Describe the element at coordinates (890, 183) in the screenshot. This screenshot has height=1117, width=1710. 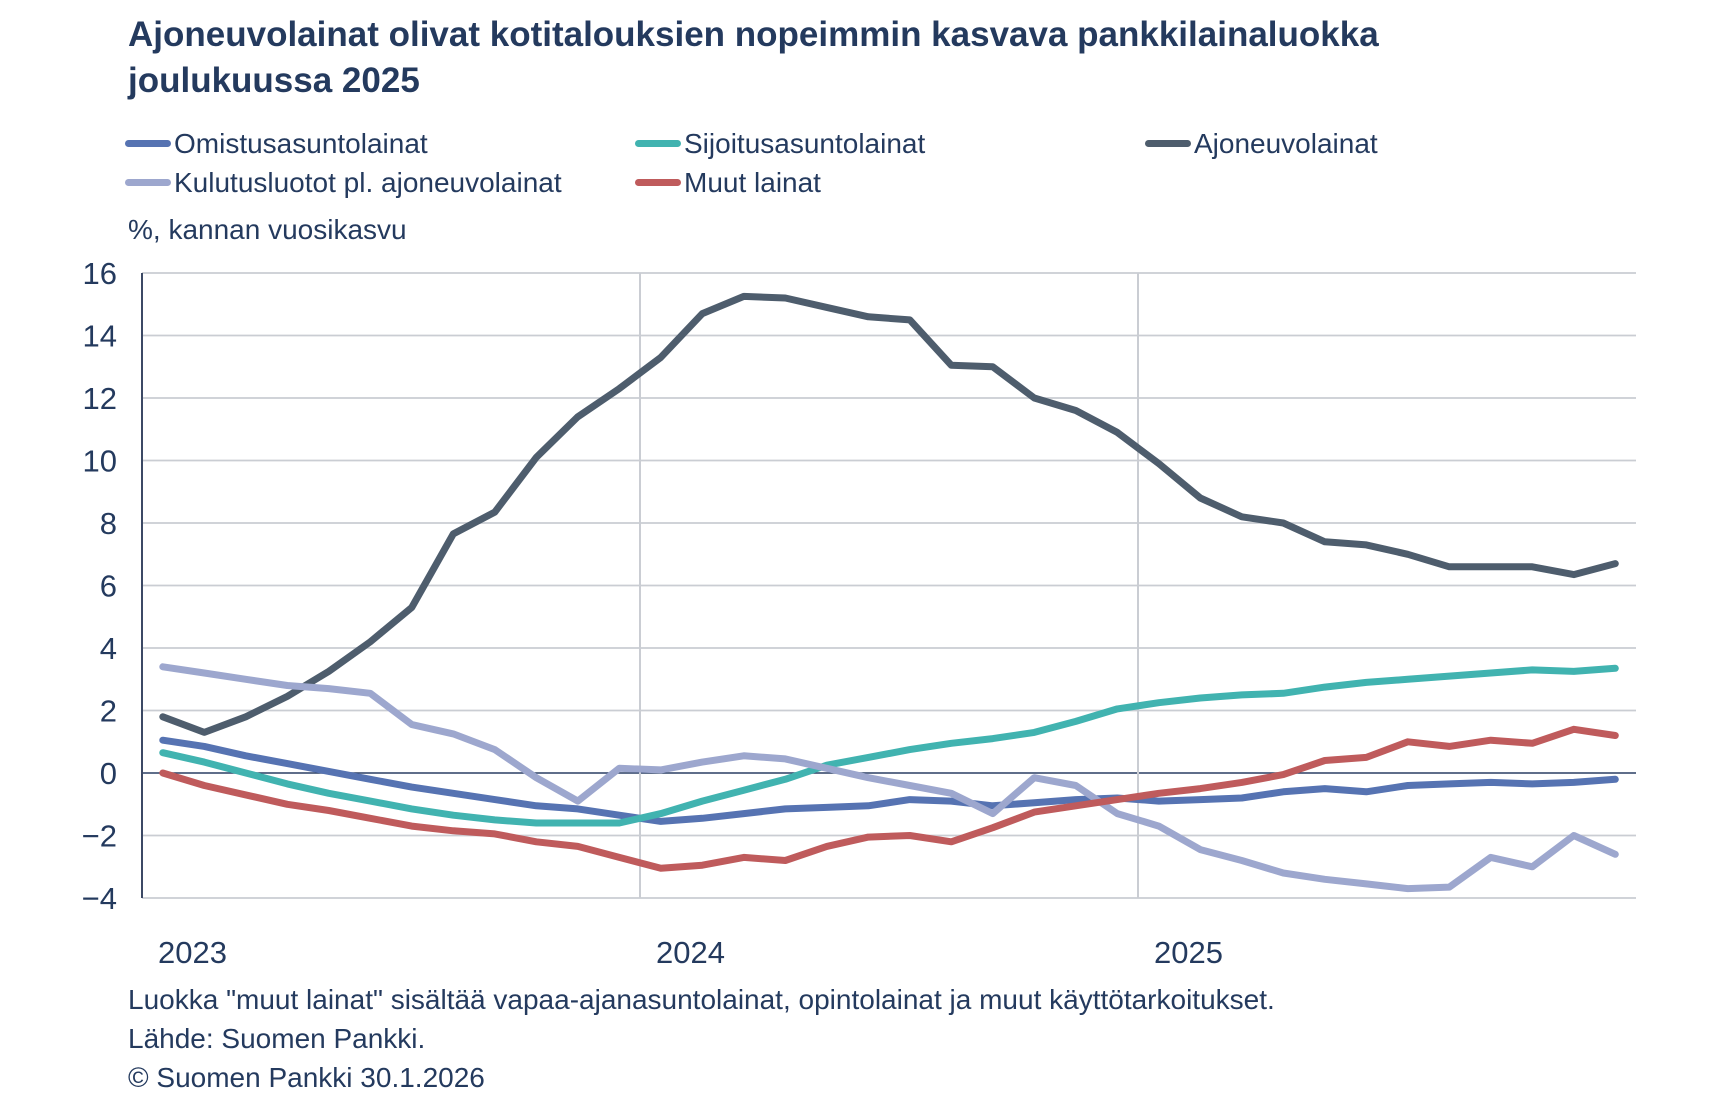
I see `legend-item-5: Muut lainat` at that location.